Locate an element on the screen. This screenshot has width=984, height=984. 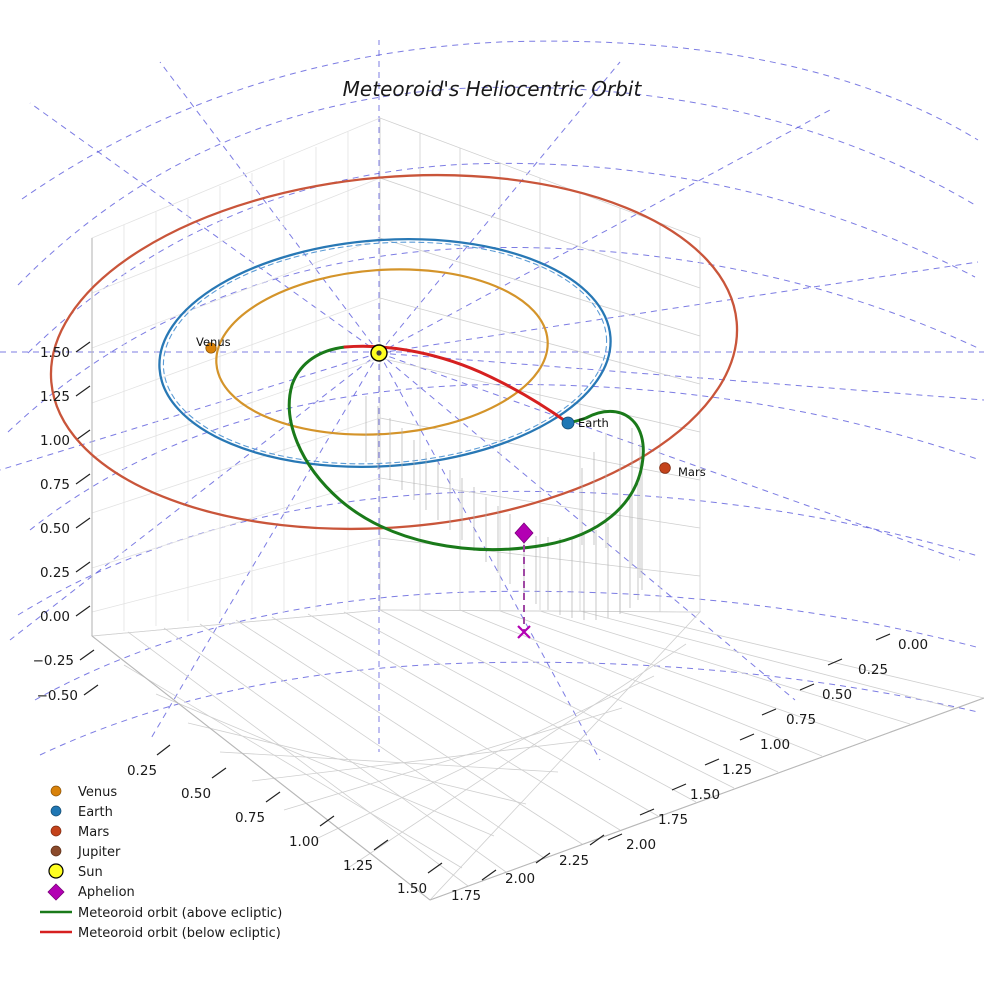
legend-marker-venus-icon is located at coordinates (56, 791).